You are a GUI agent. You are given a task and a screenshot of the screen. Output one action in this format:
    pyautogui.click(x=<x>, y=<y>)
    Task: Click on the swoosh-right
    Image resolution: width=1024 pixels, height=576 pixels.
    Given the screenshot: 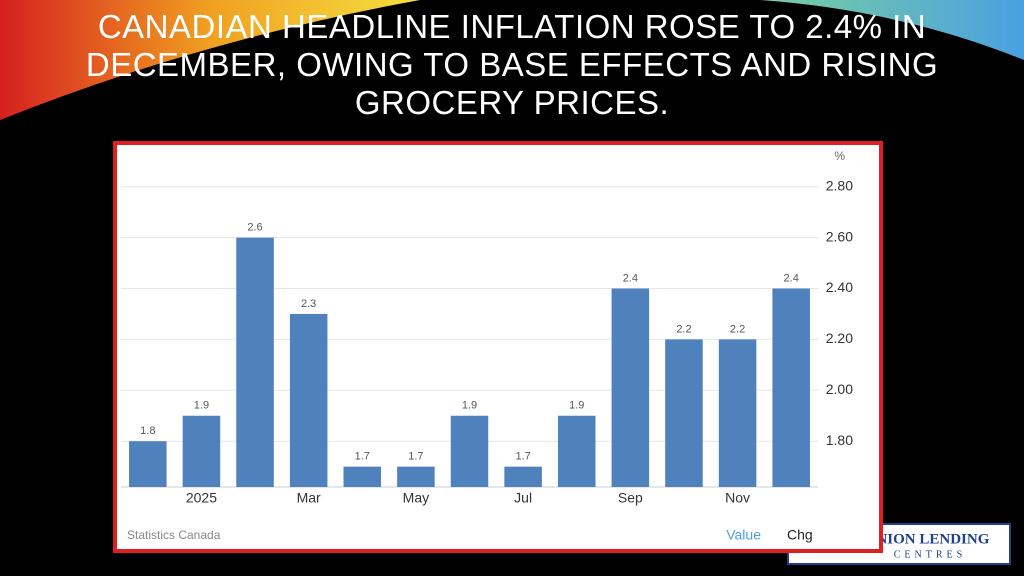 What is the action you would take?
    pyautogui.click(x=892, y=30)
    